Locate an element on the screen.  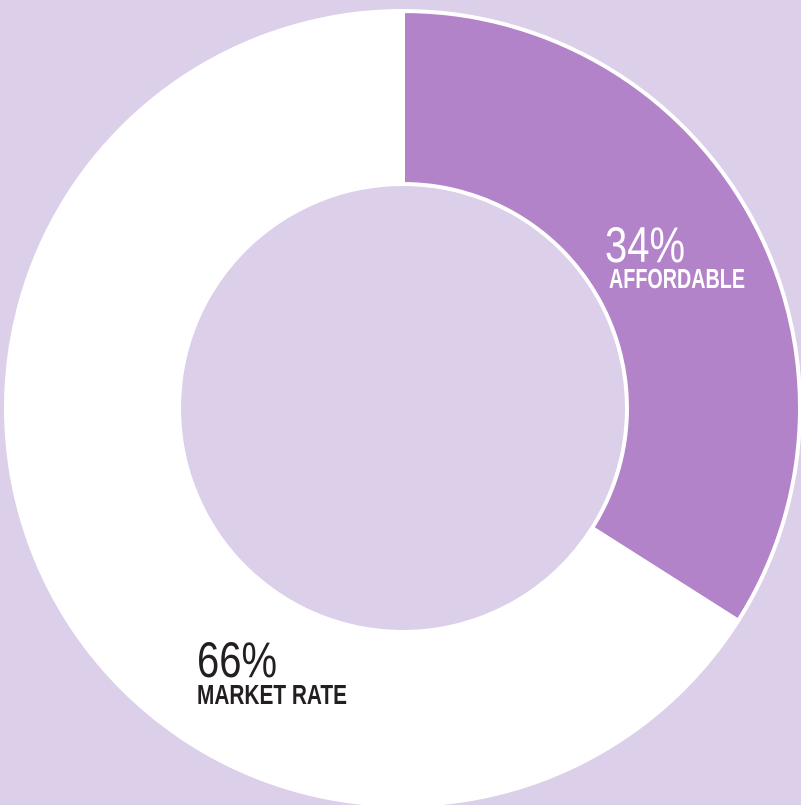
value-label: 66% is located at coordinates (237, 660).